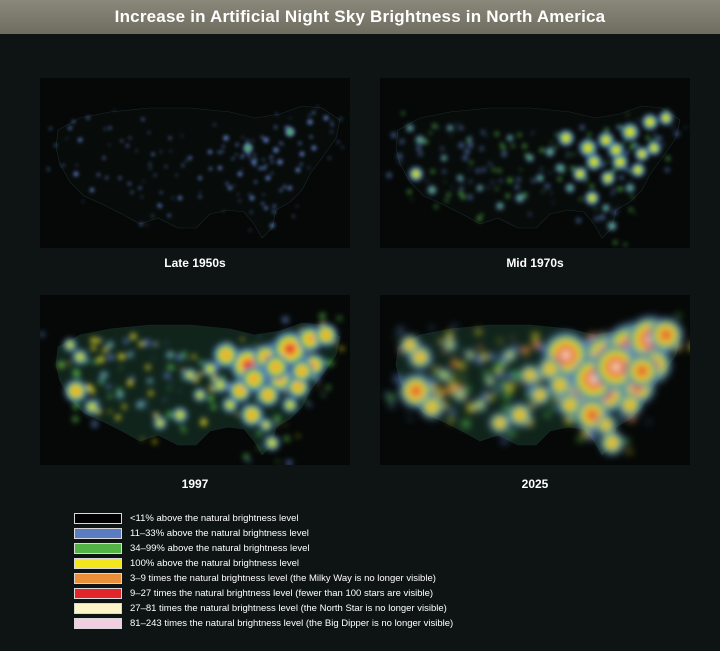  What do you see at coordinates (535, 263) in the screenshot?
I see `panel-caption-mid-1970s: Mid 1970s` at bounding box center [535, 263].